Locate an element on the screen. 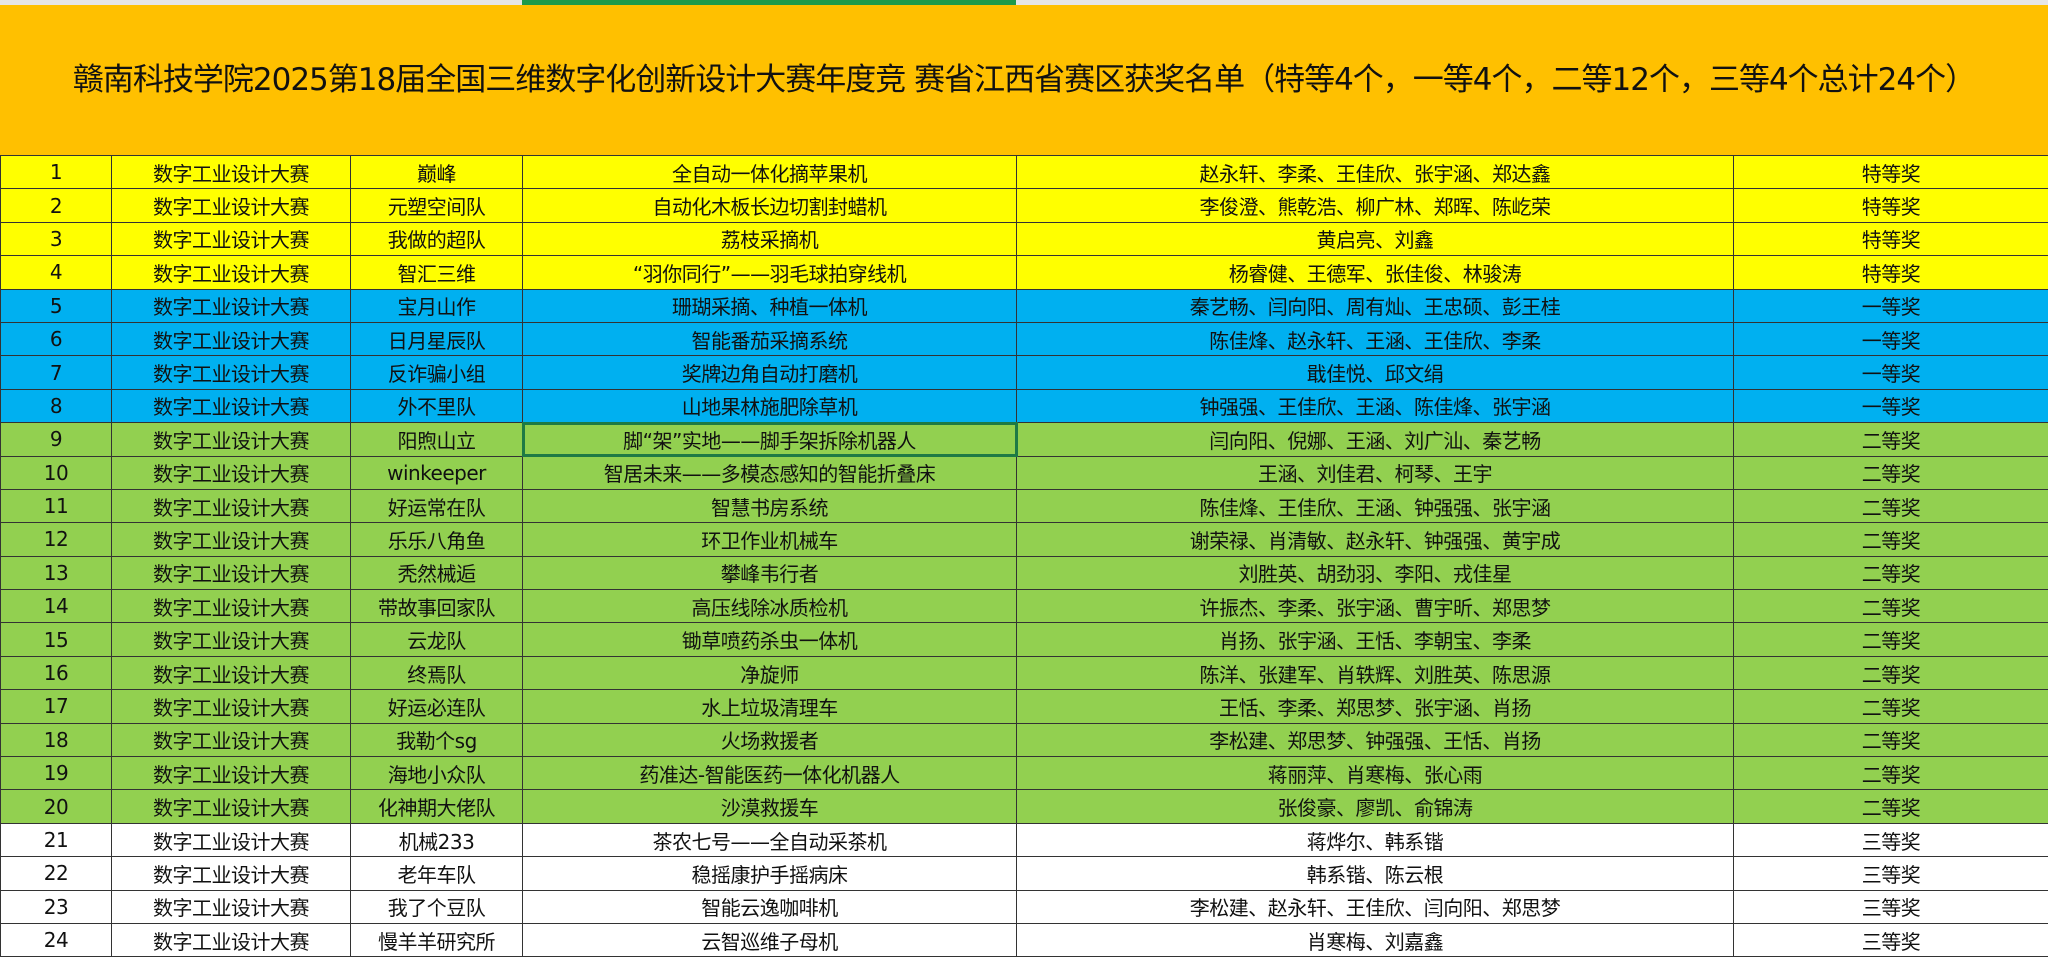 This screenshot has width=2048, height=958. cell-members: 陈佳烽、赵永轩、王涵、王佳欣、李柔 is located at coordinates (1375, 339).